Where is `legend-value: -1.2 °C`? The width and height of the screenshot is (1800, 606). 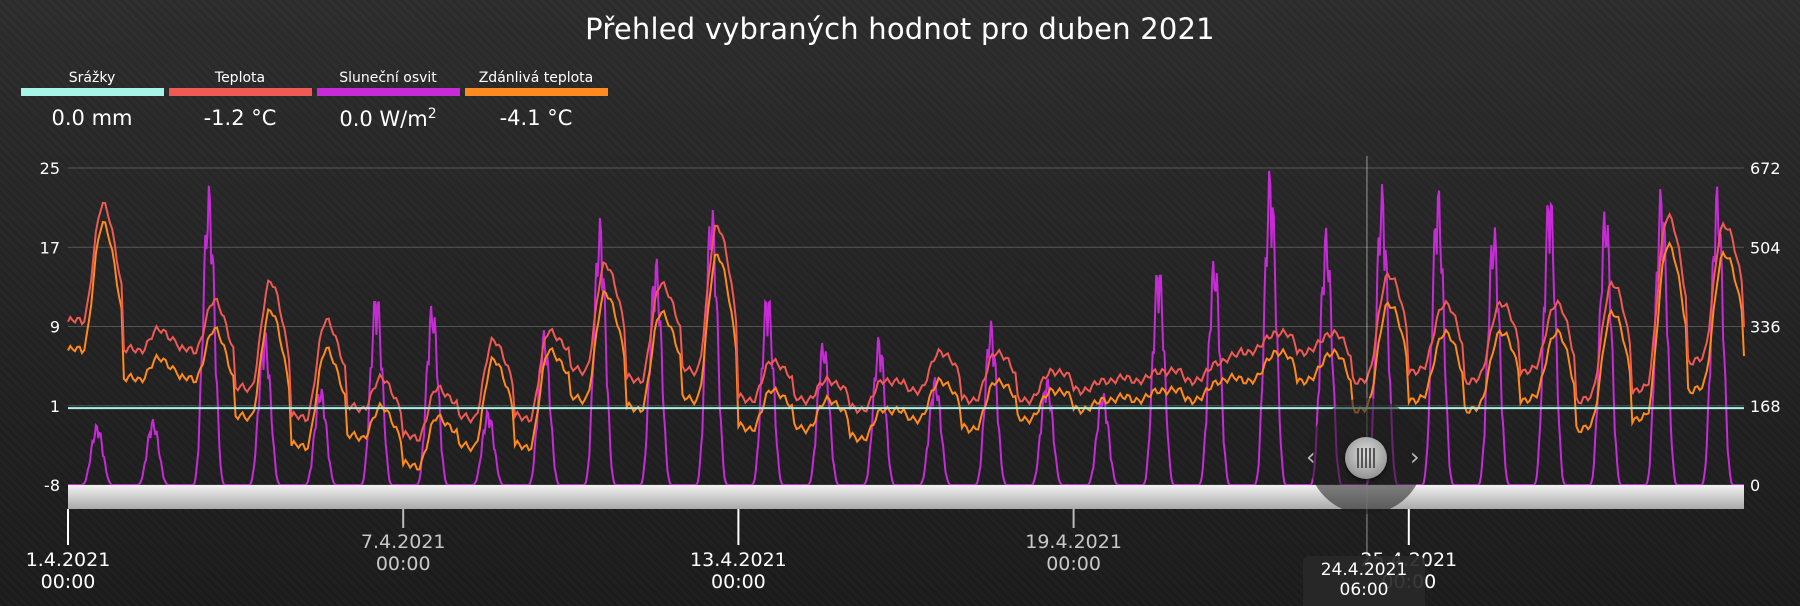 legend-value: -1.2 °C is located at coordinates (240, 118).